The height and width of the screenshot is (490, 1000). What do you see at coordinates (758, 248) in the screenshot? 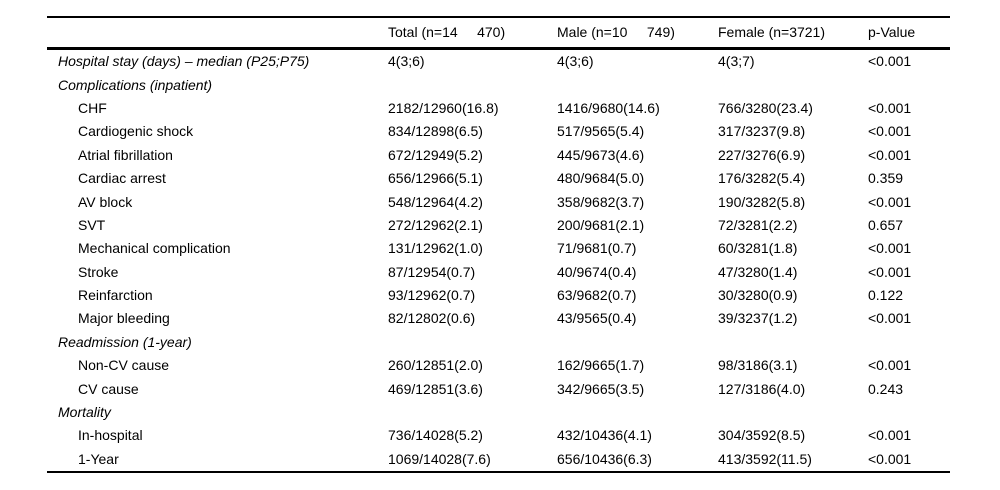
I see `cell-female: 60/3281(1.8)` at bounding box center [758, 248].